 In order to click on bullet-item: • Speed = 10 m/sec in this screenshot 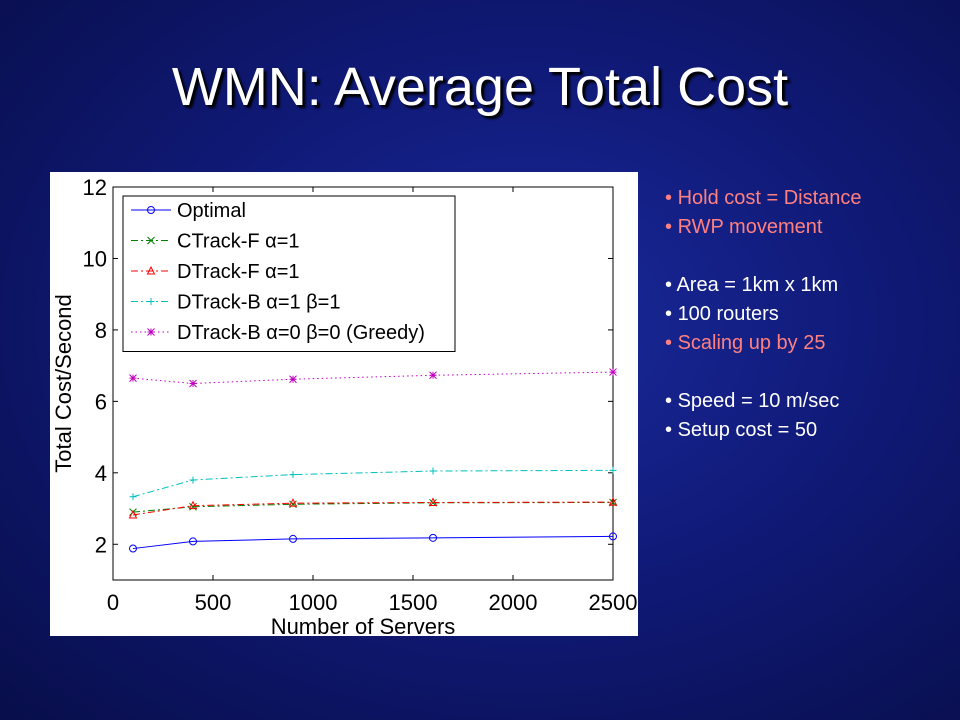, I will do `click(810, 401)`.